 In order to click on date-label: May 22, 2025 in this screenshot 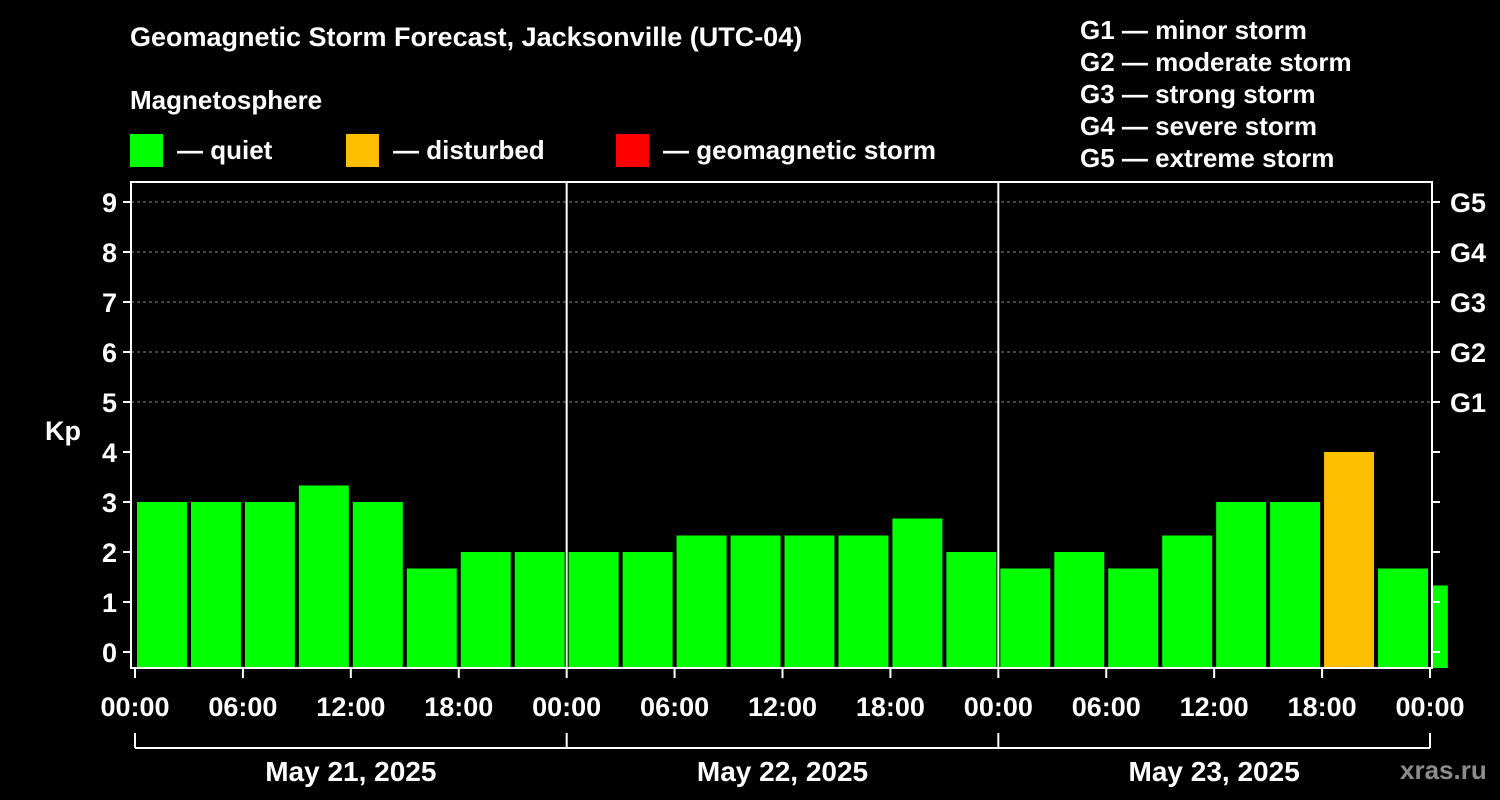, I will do `click(782, 771)`.